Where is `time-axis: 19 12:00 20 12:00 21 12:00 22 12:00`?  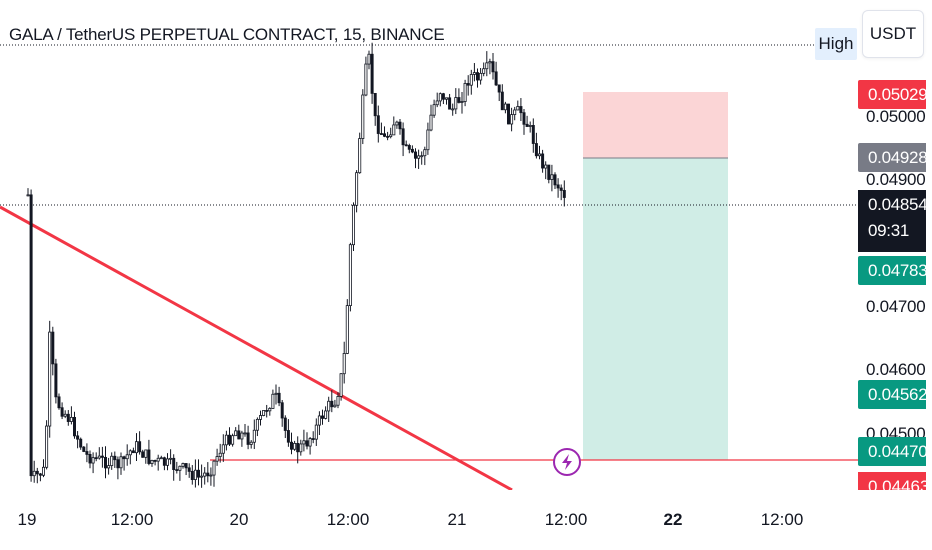 time-axis: 19 12:00 20 12:00 21 12:00 22 12:00 is located at coordinates (466, 520).